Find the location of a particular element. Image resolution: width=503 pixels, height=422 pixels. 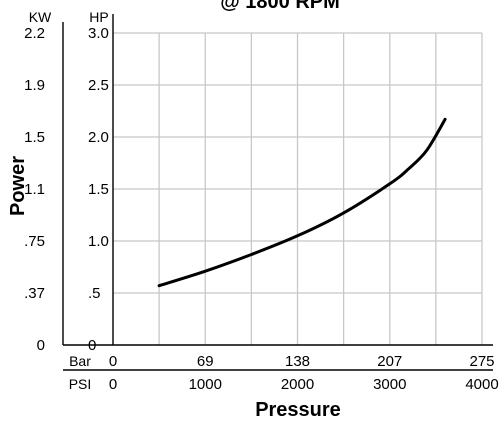

bar-tick-label: 275 is located at coordinates (481, 361).